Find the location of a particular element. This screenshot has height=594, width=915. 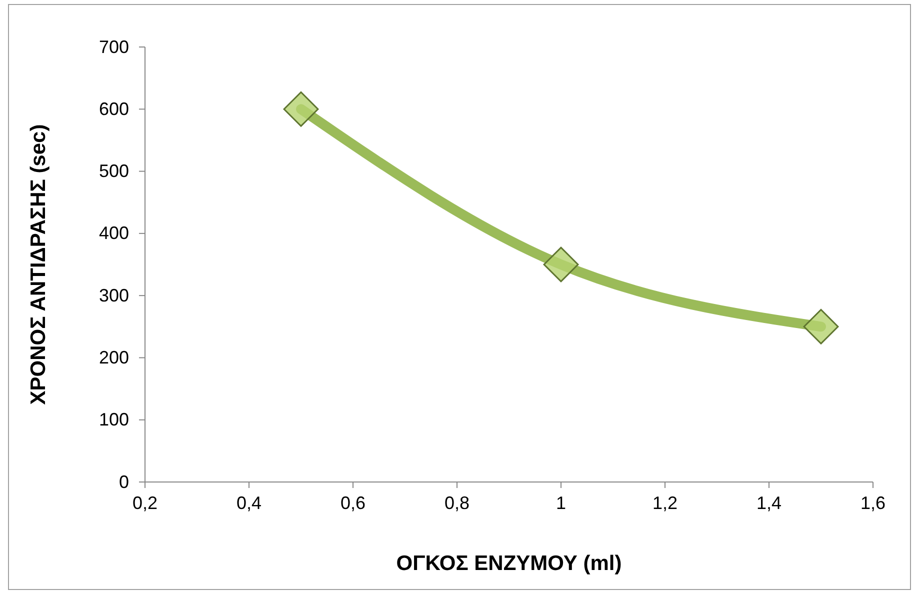

y-tick-label: 0 is located at coordinates (123, 482).